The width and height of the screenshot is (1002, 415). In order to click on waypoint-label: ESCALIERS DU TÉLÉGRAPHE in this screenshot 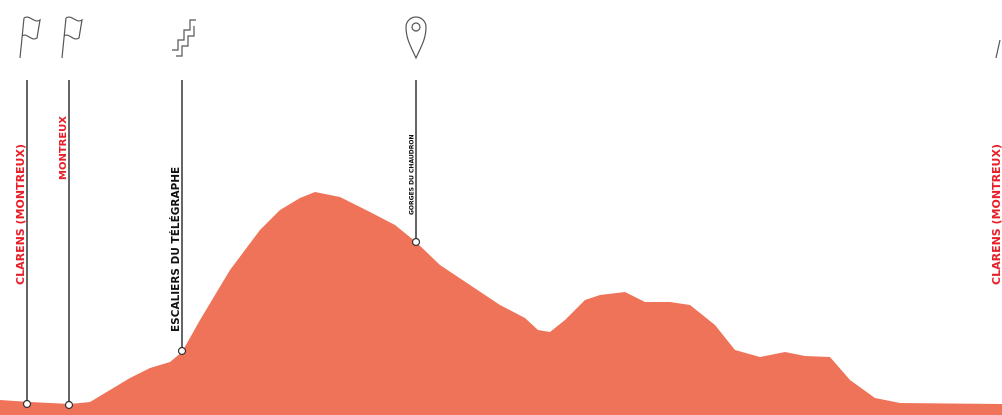, I will do `click(175, 249)`.